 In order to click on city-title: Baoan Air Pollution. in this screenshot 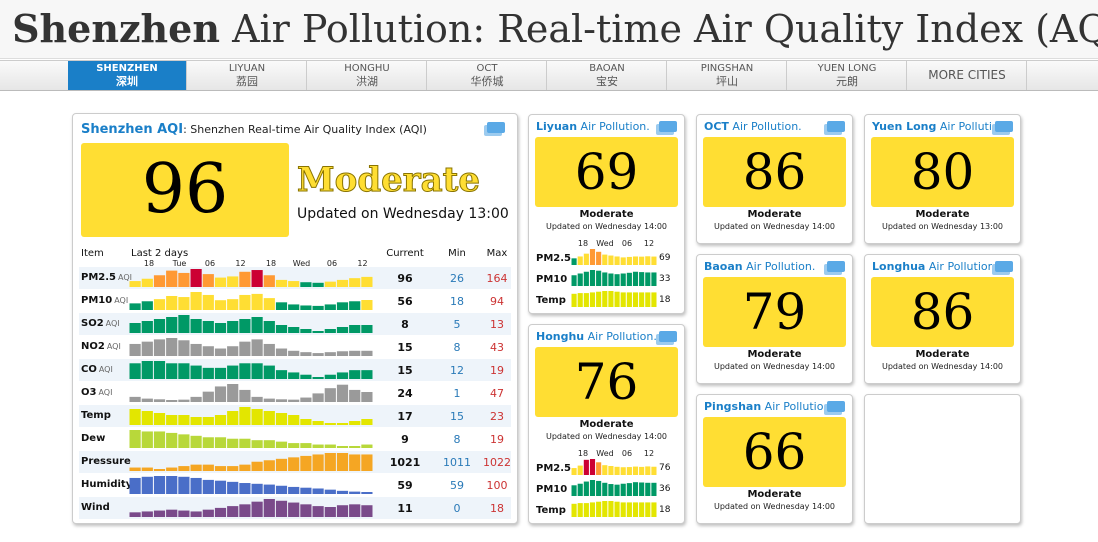, I will do `click(764, 266)`.